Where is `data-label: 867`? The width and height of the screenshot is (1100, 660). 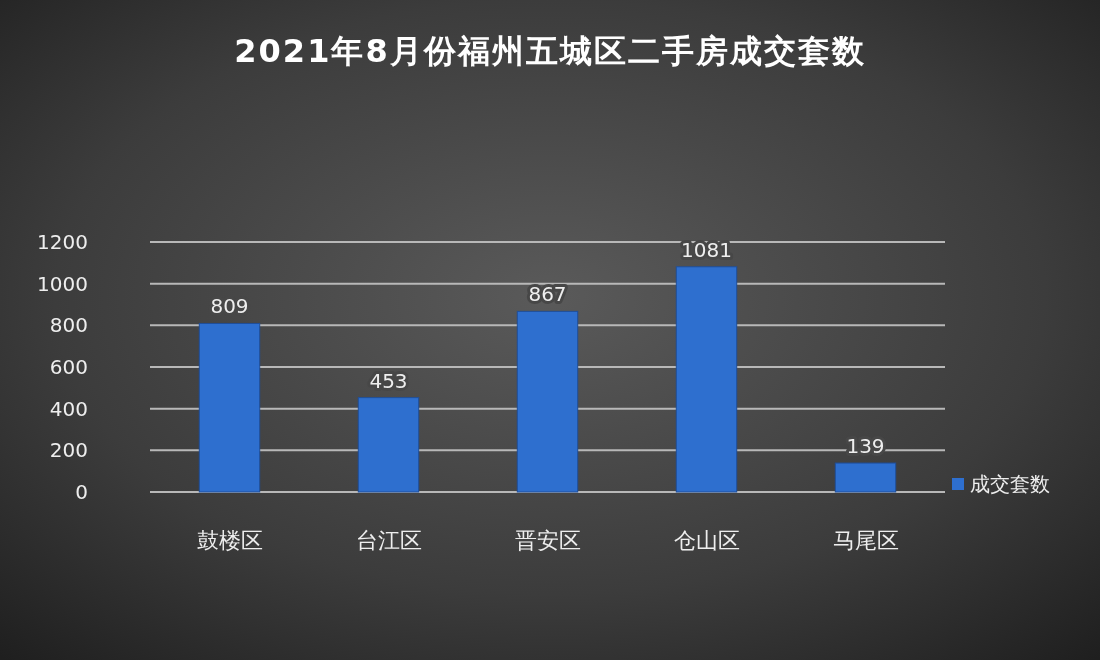 data-label: 867 is located at coordinates (547, 294).